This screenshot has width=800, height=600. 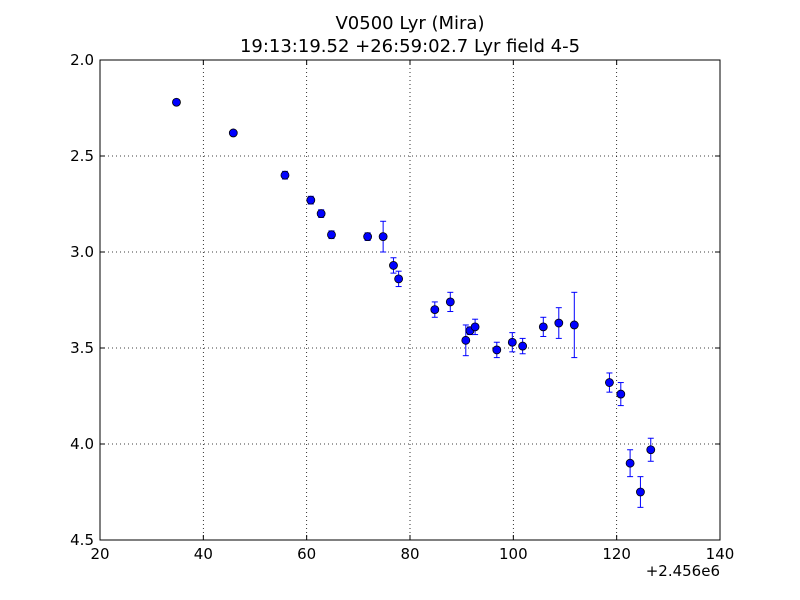 What do you see at coordinates (82, 60) in the screenshot?
I see `y-tick-label: 2.0` at bounding box center [82, 60].